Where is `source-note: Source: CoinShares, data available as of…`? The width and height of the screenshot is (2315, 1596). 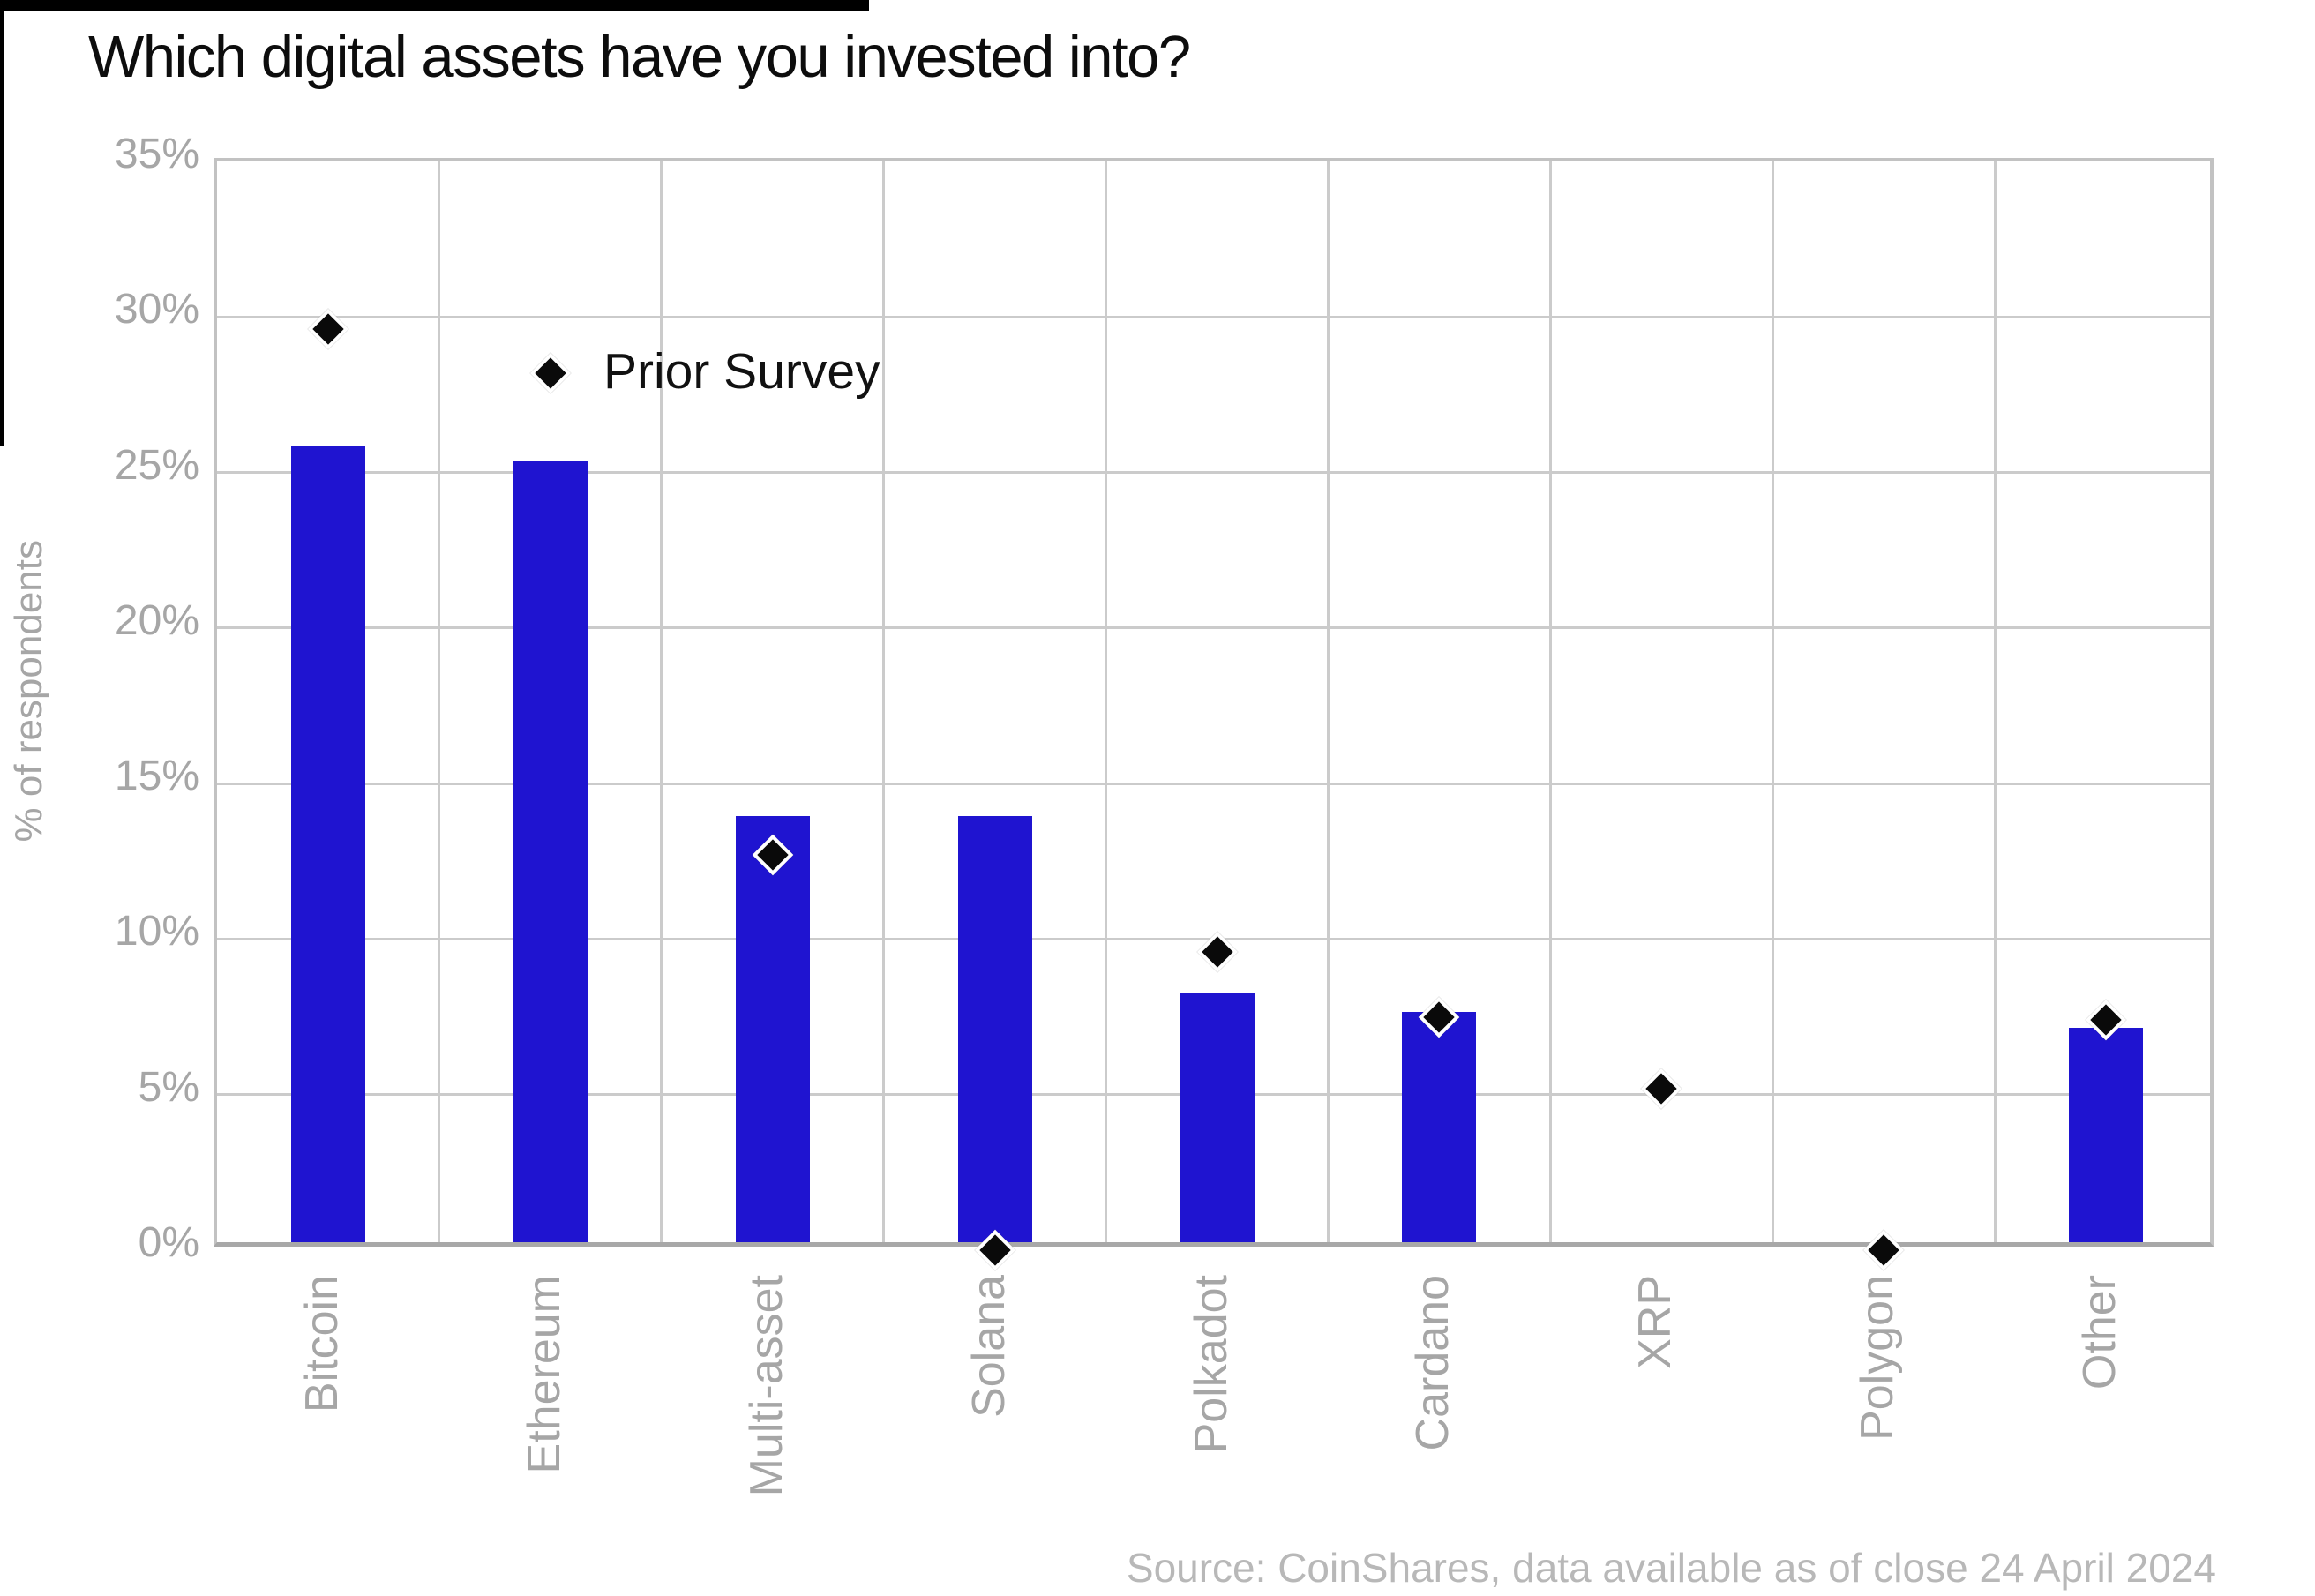
source-note: Source: CoinShares, data available as of… is located at coordinates (1671, 1568).